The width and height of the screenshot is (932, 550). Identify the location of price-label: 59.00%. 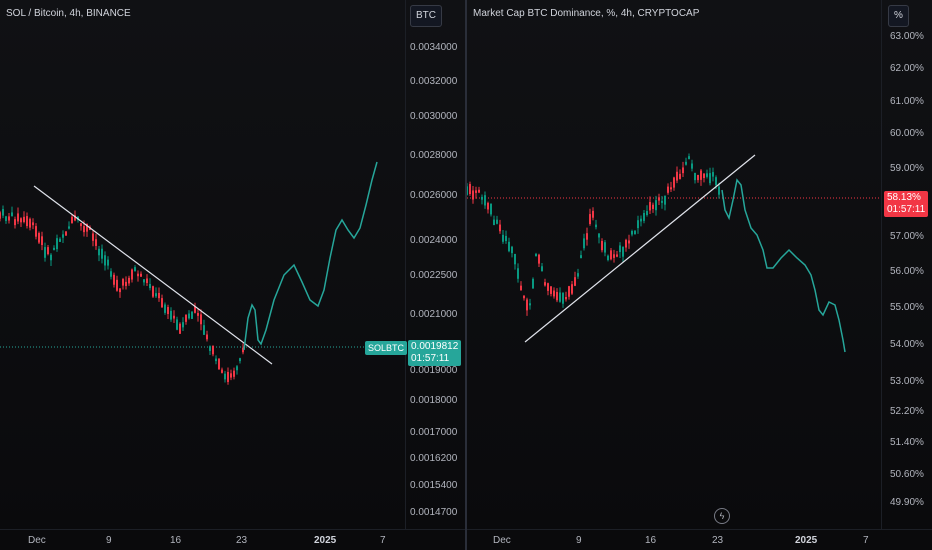
(907, 168).